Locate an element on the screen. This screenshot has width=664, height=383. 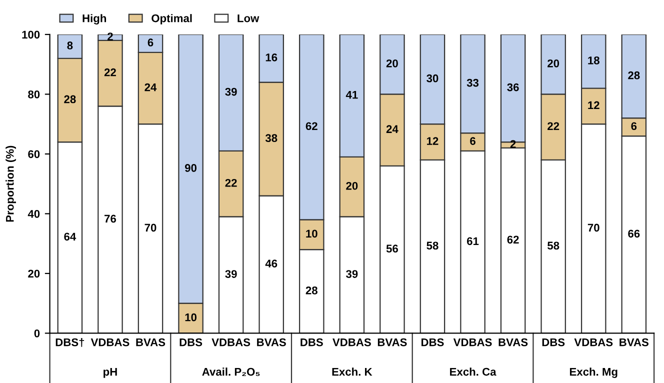
y-tick-label: 0 is located at coordinates (37, 333).